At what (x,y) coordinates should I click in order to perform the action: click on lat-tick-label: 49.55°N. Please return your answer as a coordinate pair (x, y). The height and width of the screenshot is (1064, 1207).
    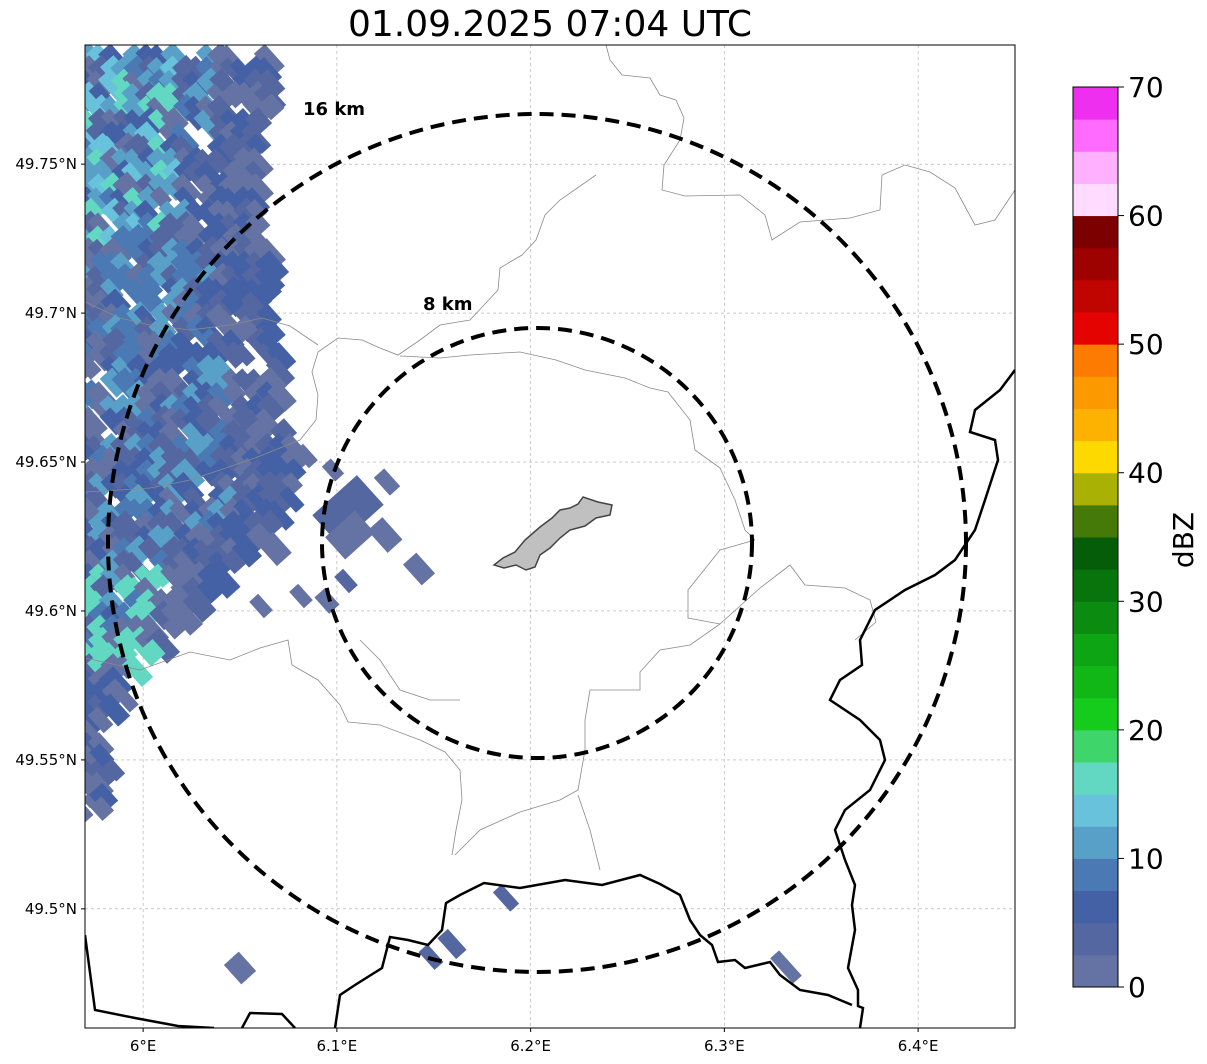
    Looking at the image, I should click on (46, 760).